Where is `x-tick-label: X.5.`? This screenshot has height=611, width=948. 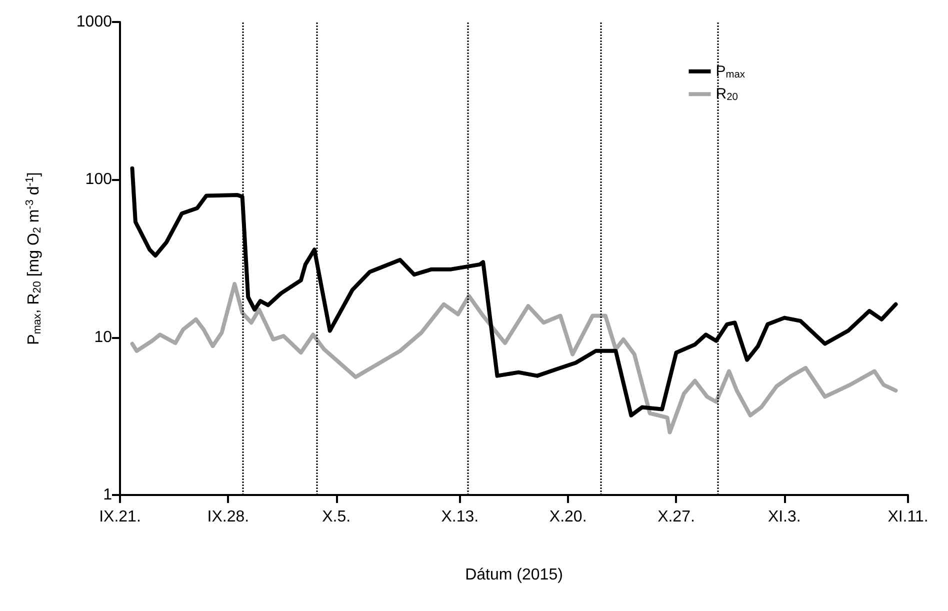
x-tick-label: X.5. is located at coordinates (336, 517).